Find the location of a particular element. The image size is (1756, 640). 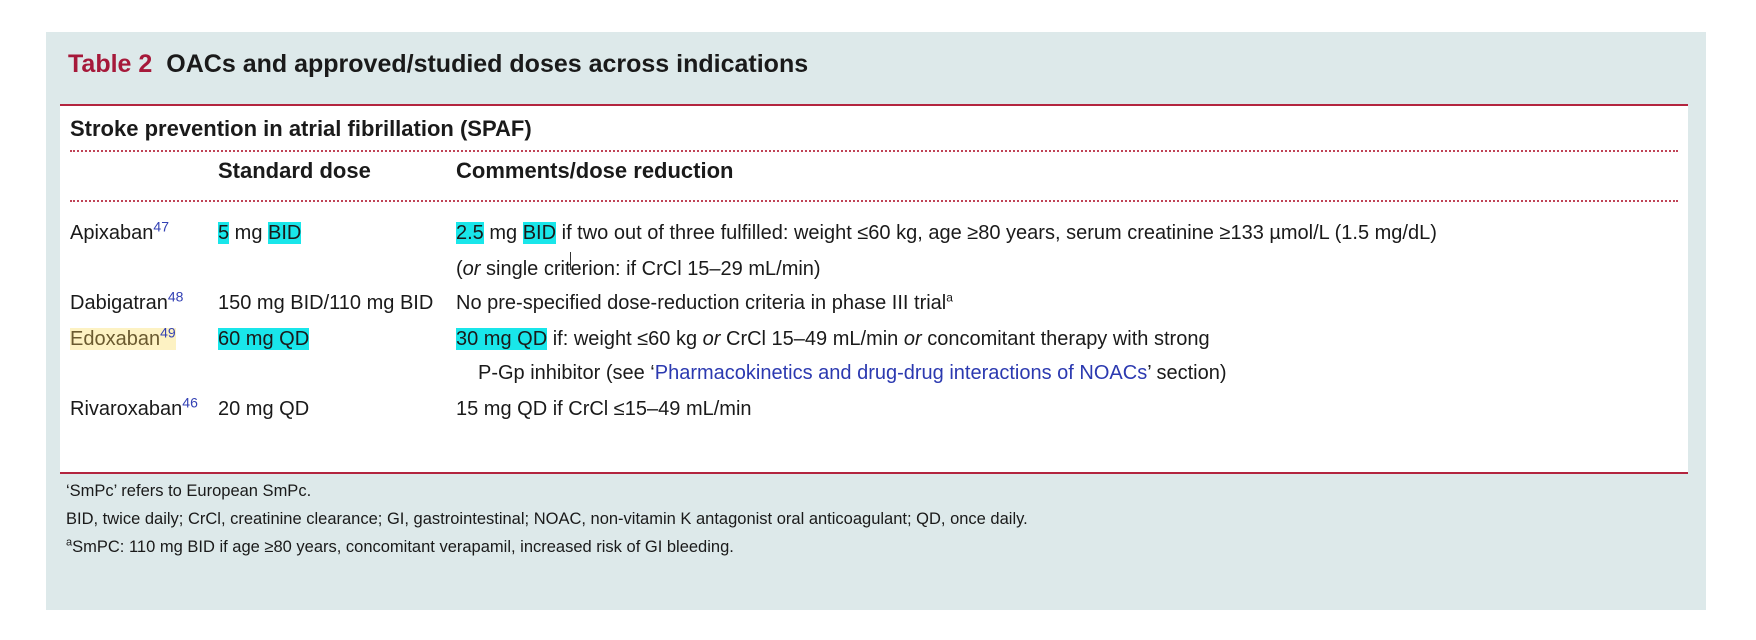

footnote-smpc: ‘SmPc’ refers to European SmPc. is located at coordinates (189, 491).